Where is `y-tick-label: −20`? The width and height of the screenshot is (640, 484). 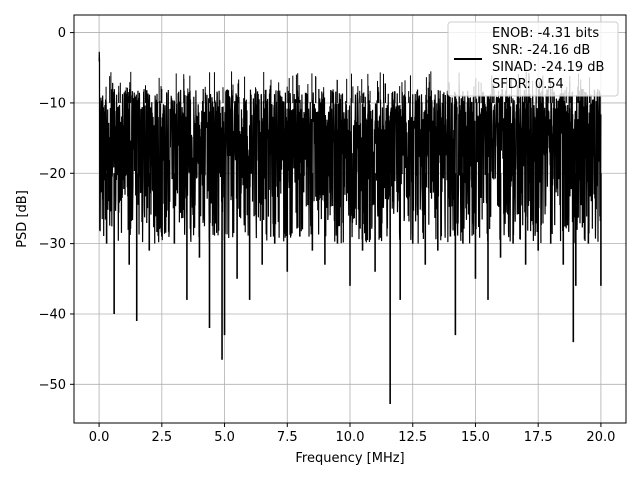 y-tick-label: −20 is located at coordinates (52, 174).